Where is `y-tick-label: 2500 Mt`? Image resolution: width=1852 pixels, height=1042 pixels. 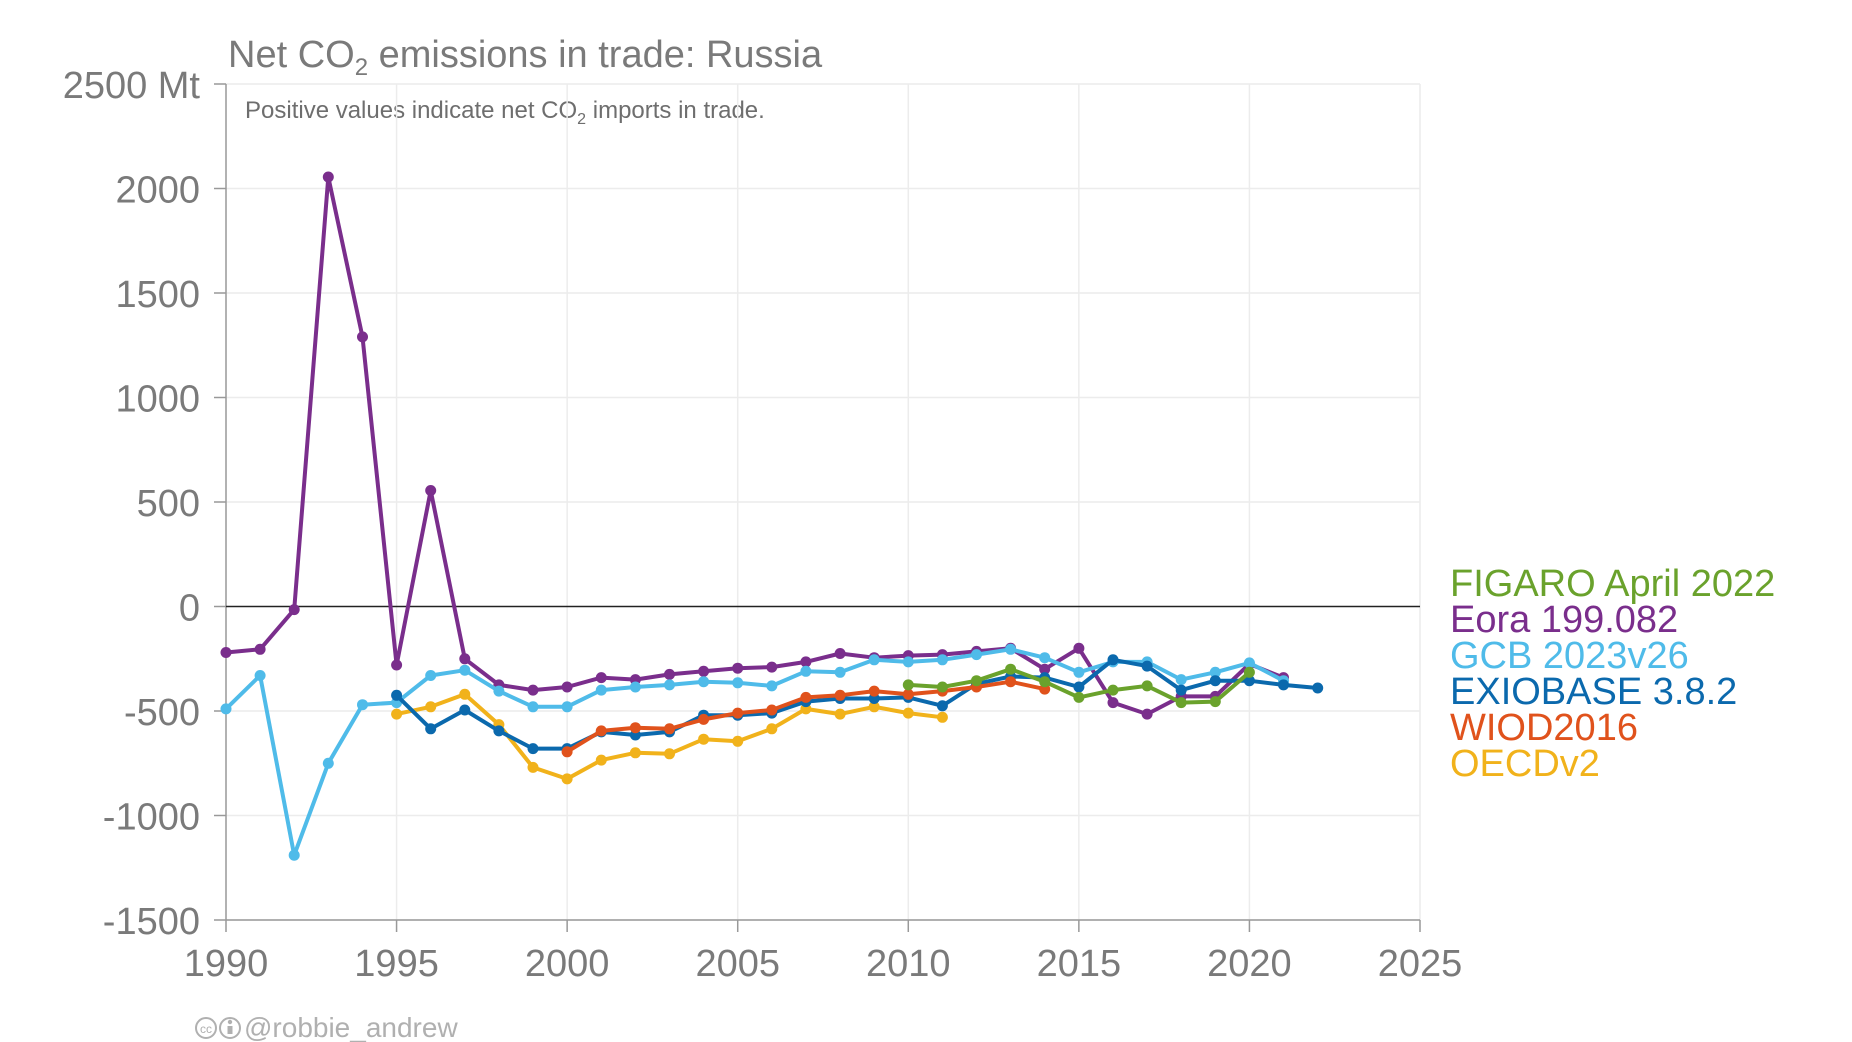 y-tick-label: 2500 Mt is located at coordinates (132, 86).